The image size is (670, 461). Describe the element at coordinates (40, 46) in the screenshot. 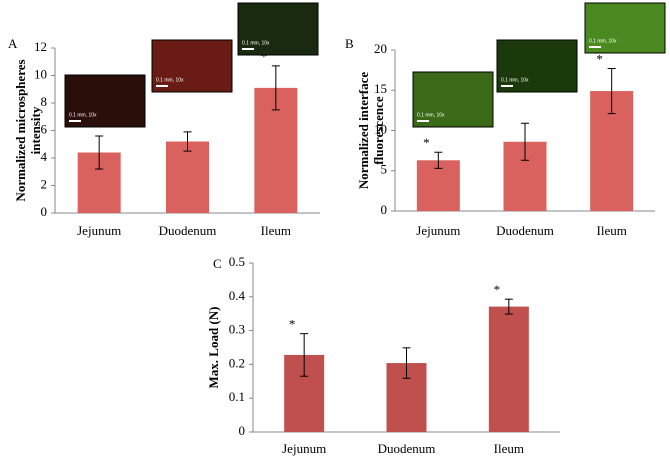

I see `y-tick-label: 12` at that location.